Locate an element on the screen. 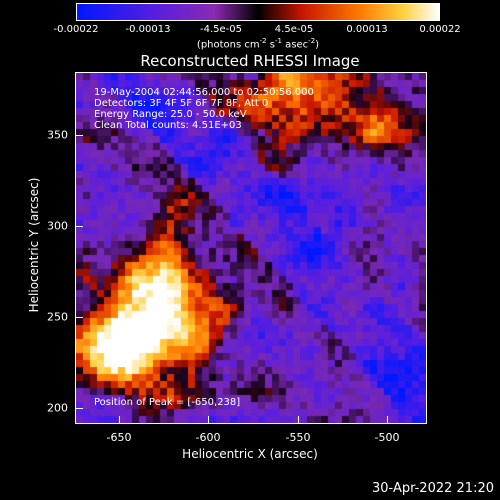  x-tick-label: -650 is located at coordinates (119, 437).